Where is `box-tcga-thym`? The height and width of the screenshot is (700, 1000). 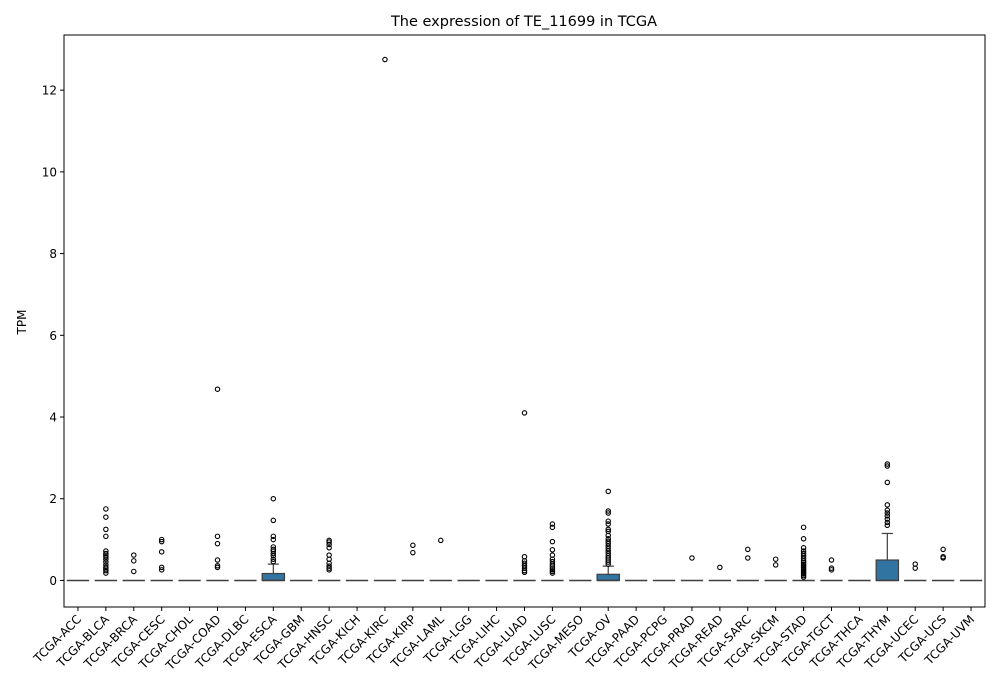
box-tcga-thym is located at coordinates (887, 521).